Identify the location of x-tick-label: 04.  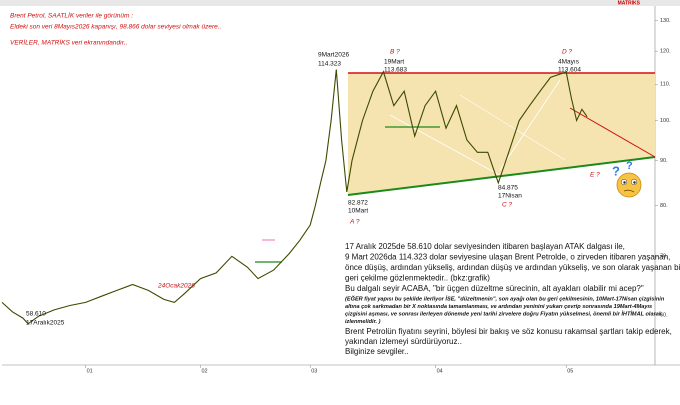
(440, 371).